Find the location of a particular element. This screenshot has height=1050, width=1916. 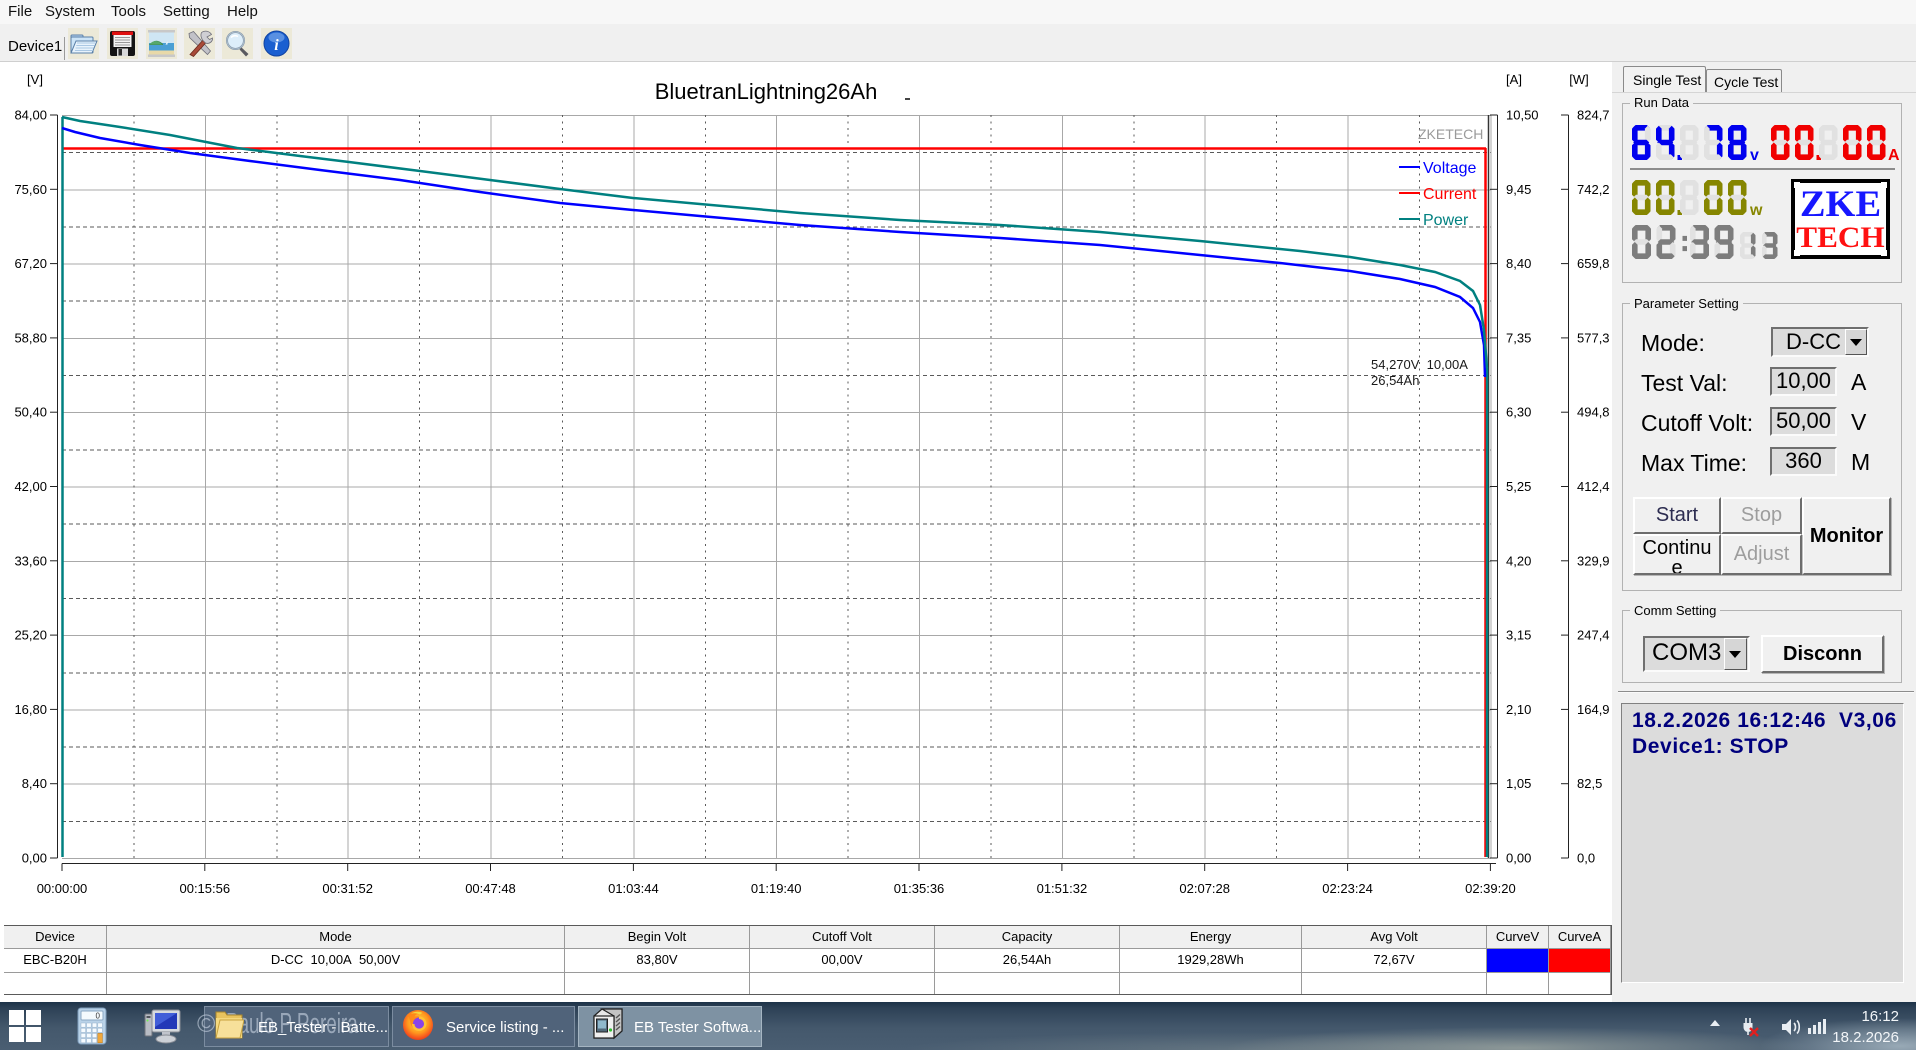

svg-text: 01:35:36 is located at coordinates (919, 888).